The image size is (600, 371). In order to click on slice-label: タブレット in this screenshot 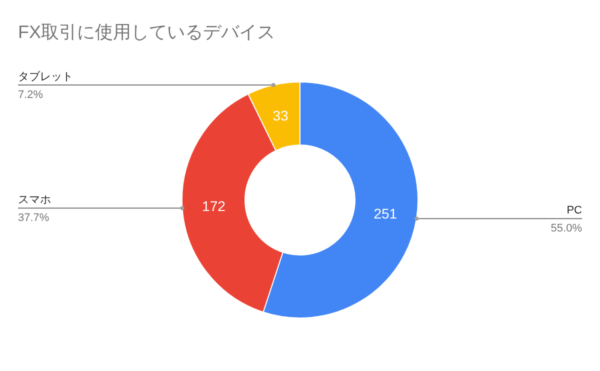, I will do `click(45, 77)`.